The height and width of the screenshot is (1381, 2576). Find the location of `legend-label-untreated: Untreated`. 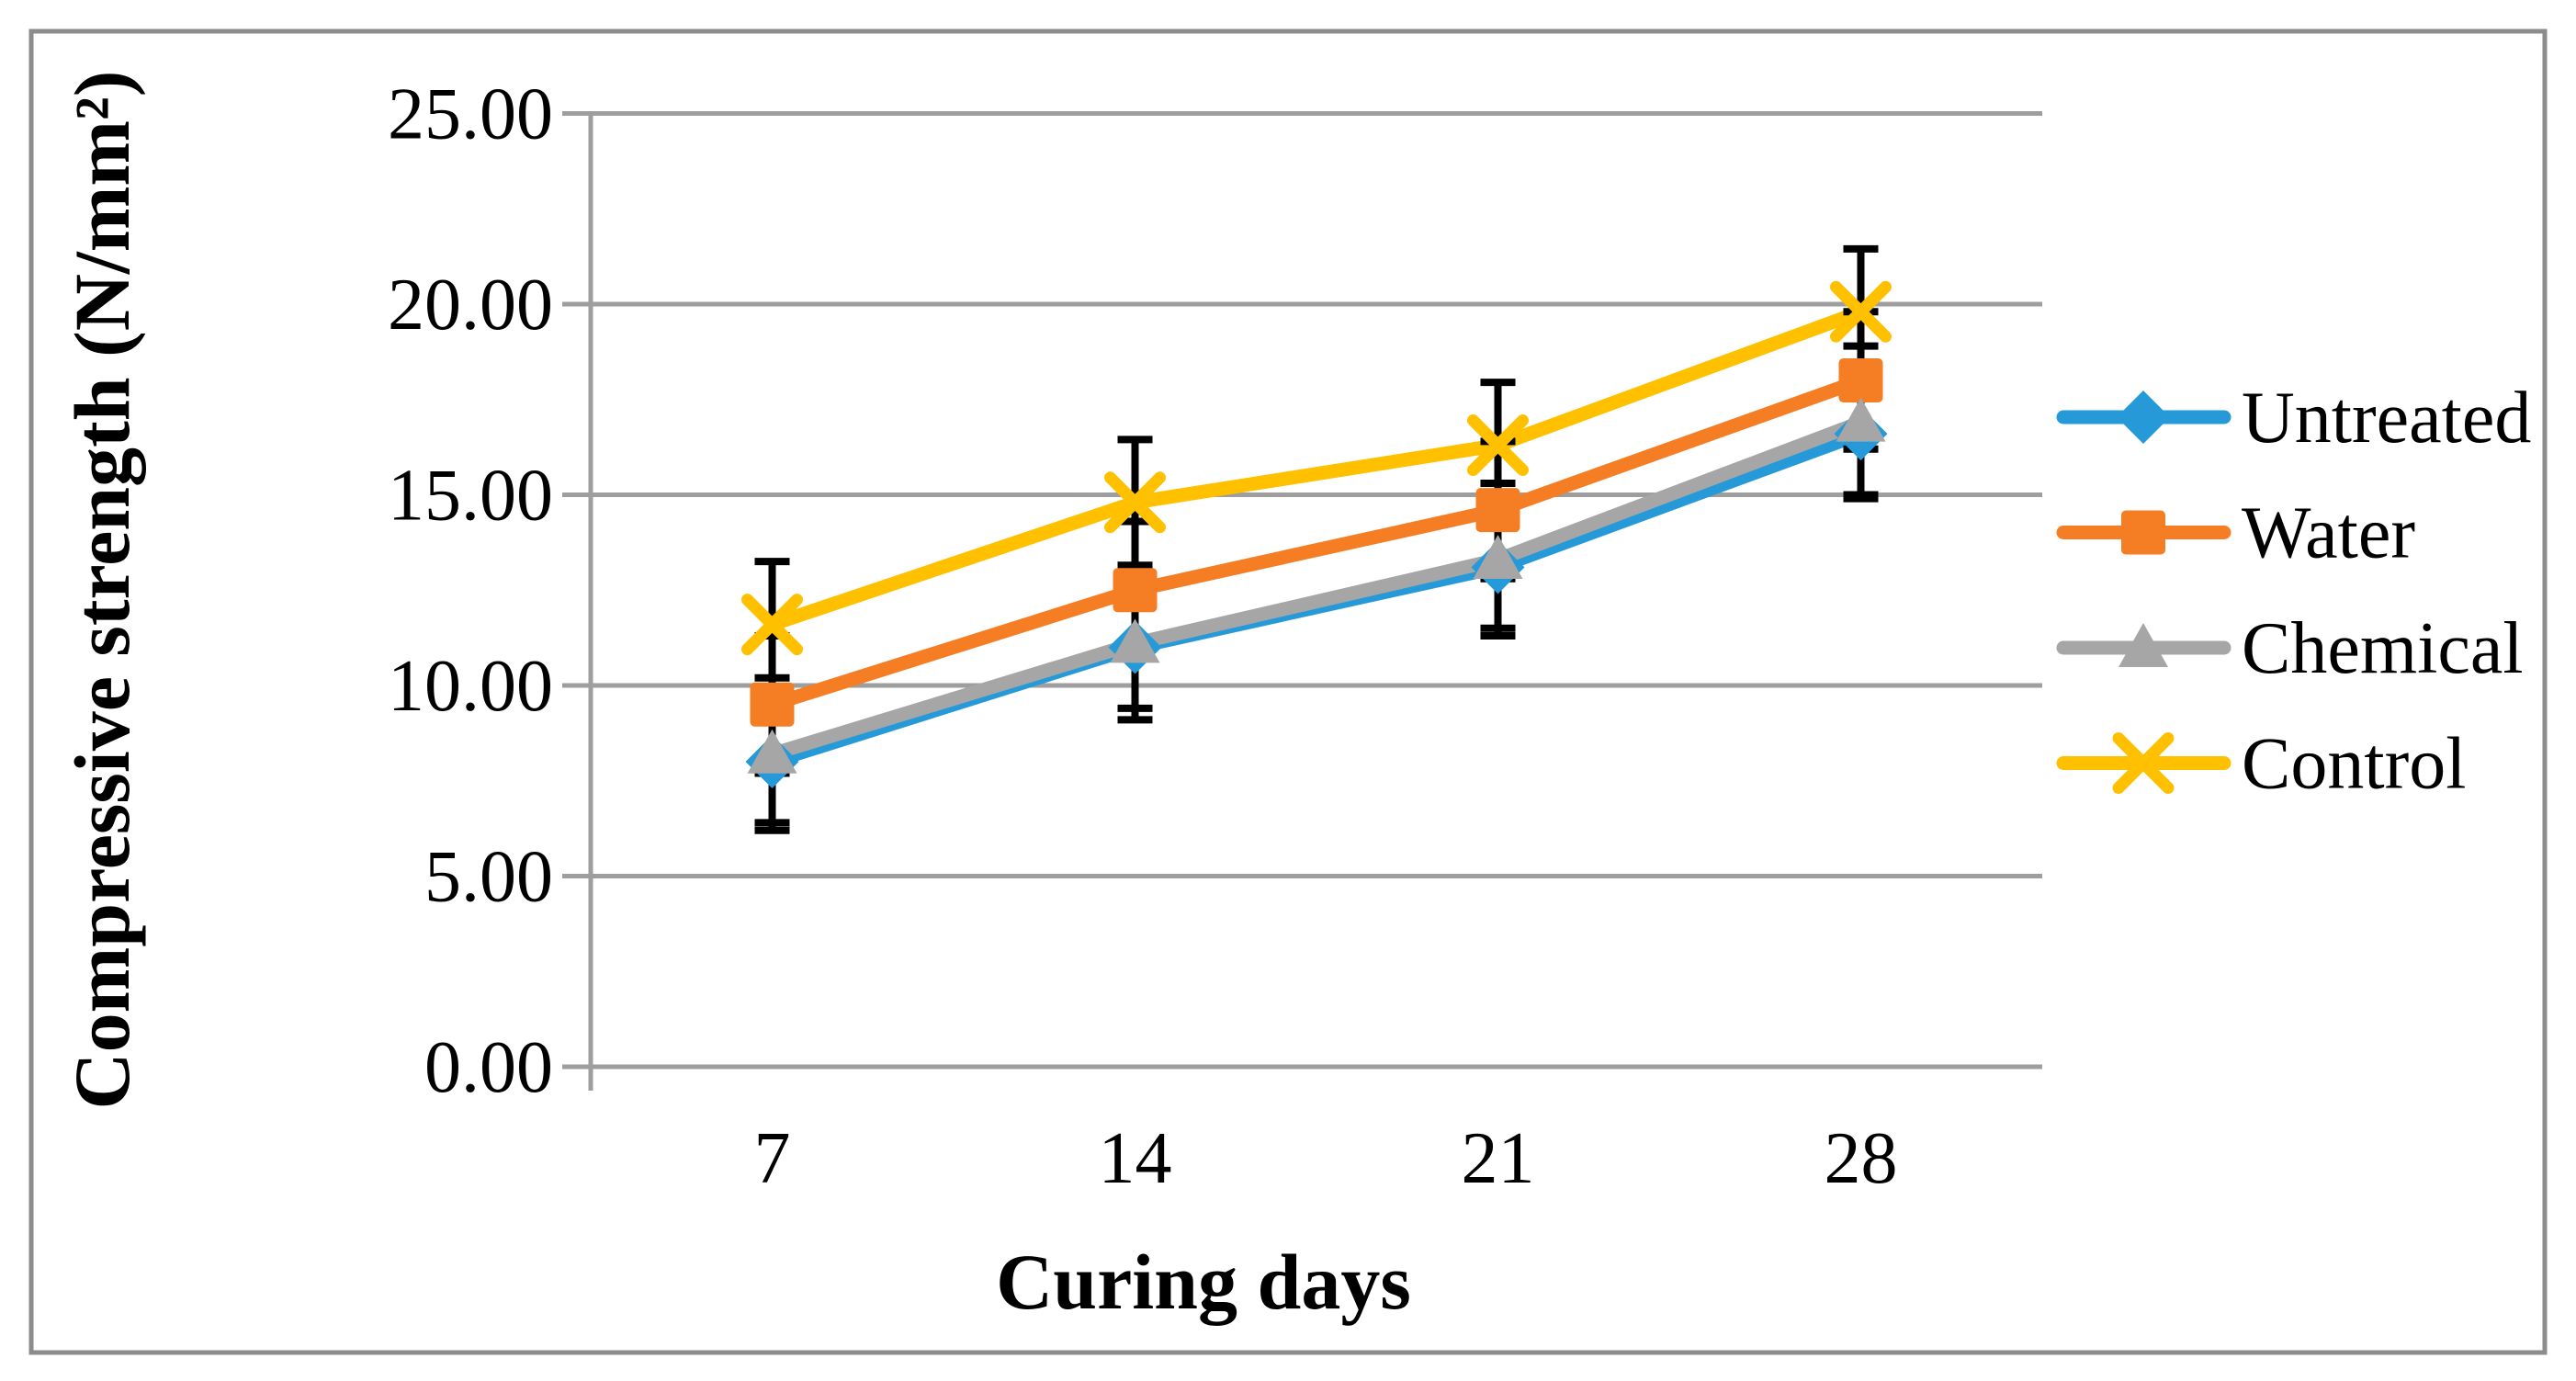

legend-label-untreated: Untreated is located at coordinates (2386, 418).